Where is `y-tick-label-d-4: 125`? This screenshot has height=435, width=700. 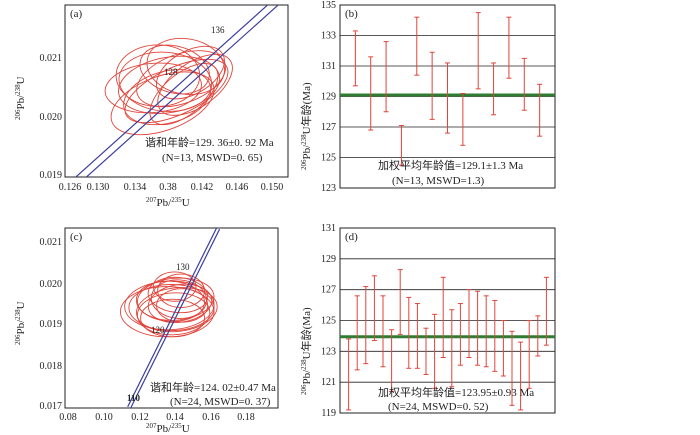 y-tick-label-d-4: 125 is located at coordinates (328, 321).